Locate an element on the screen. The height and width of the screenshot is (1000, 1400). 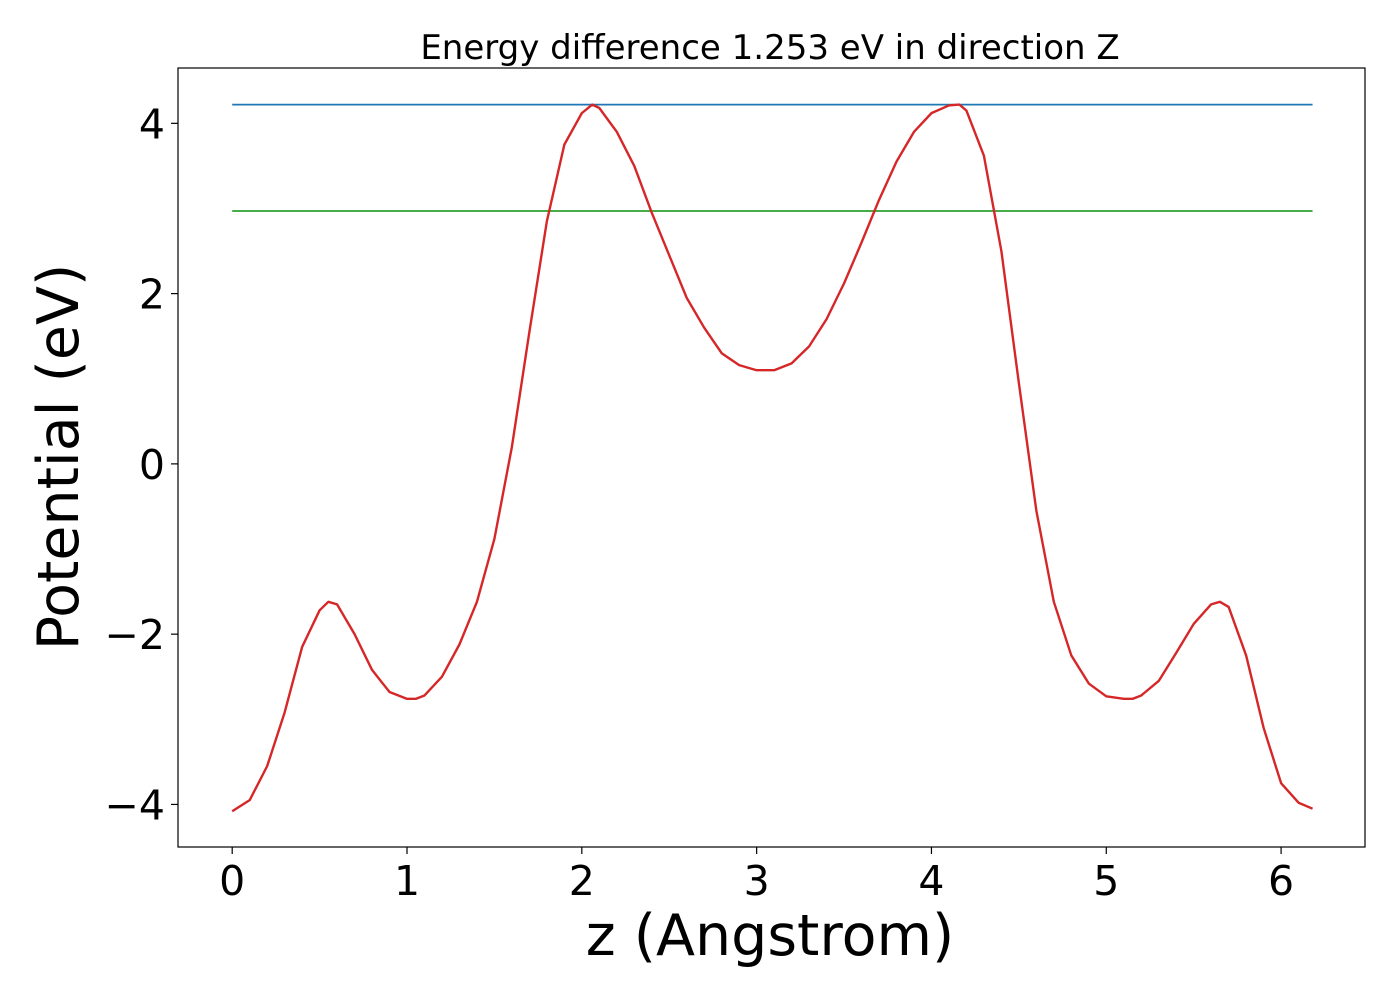
x-axis-ticks: 0 1 2 3 4 5 6 is located at coordinates (756, 876).